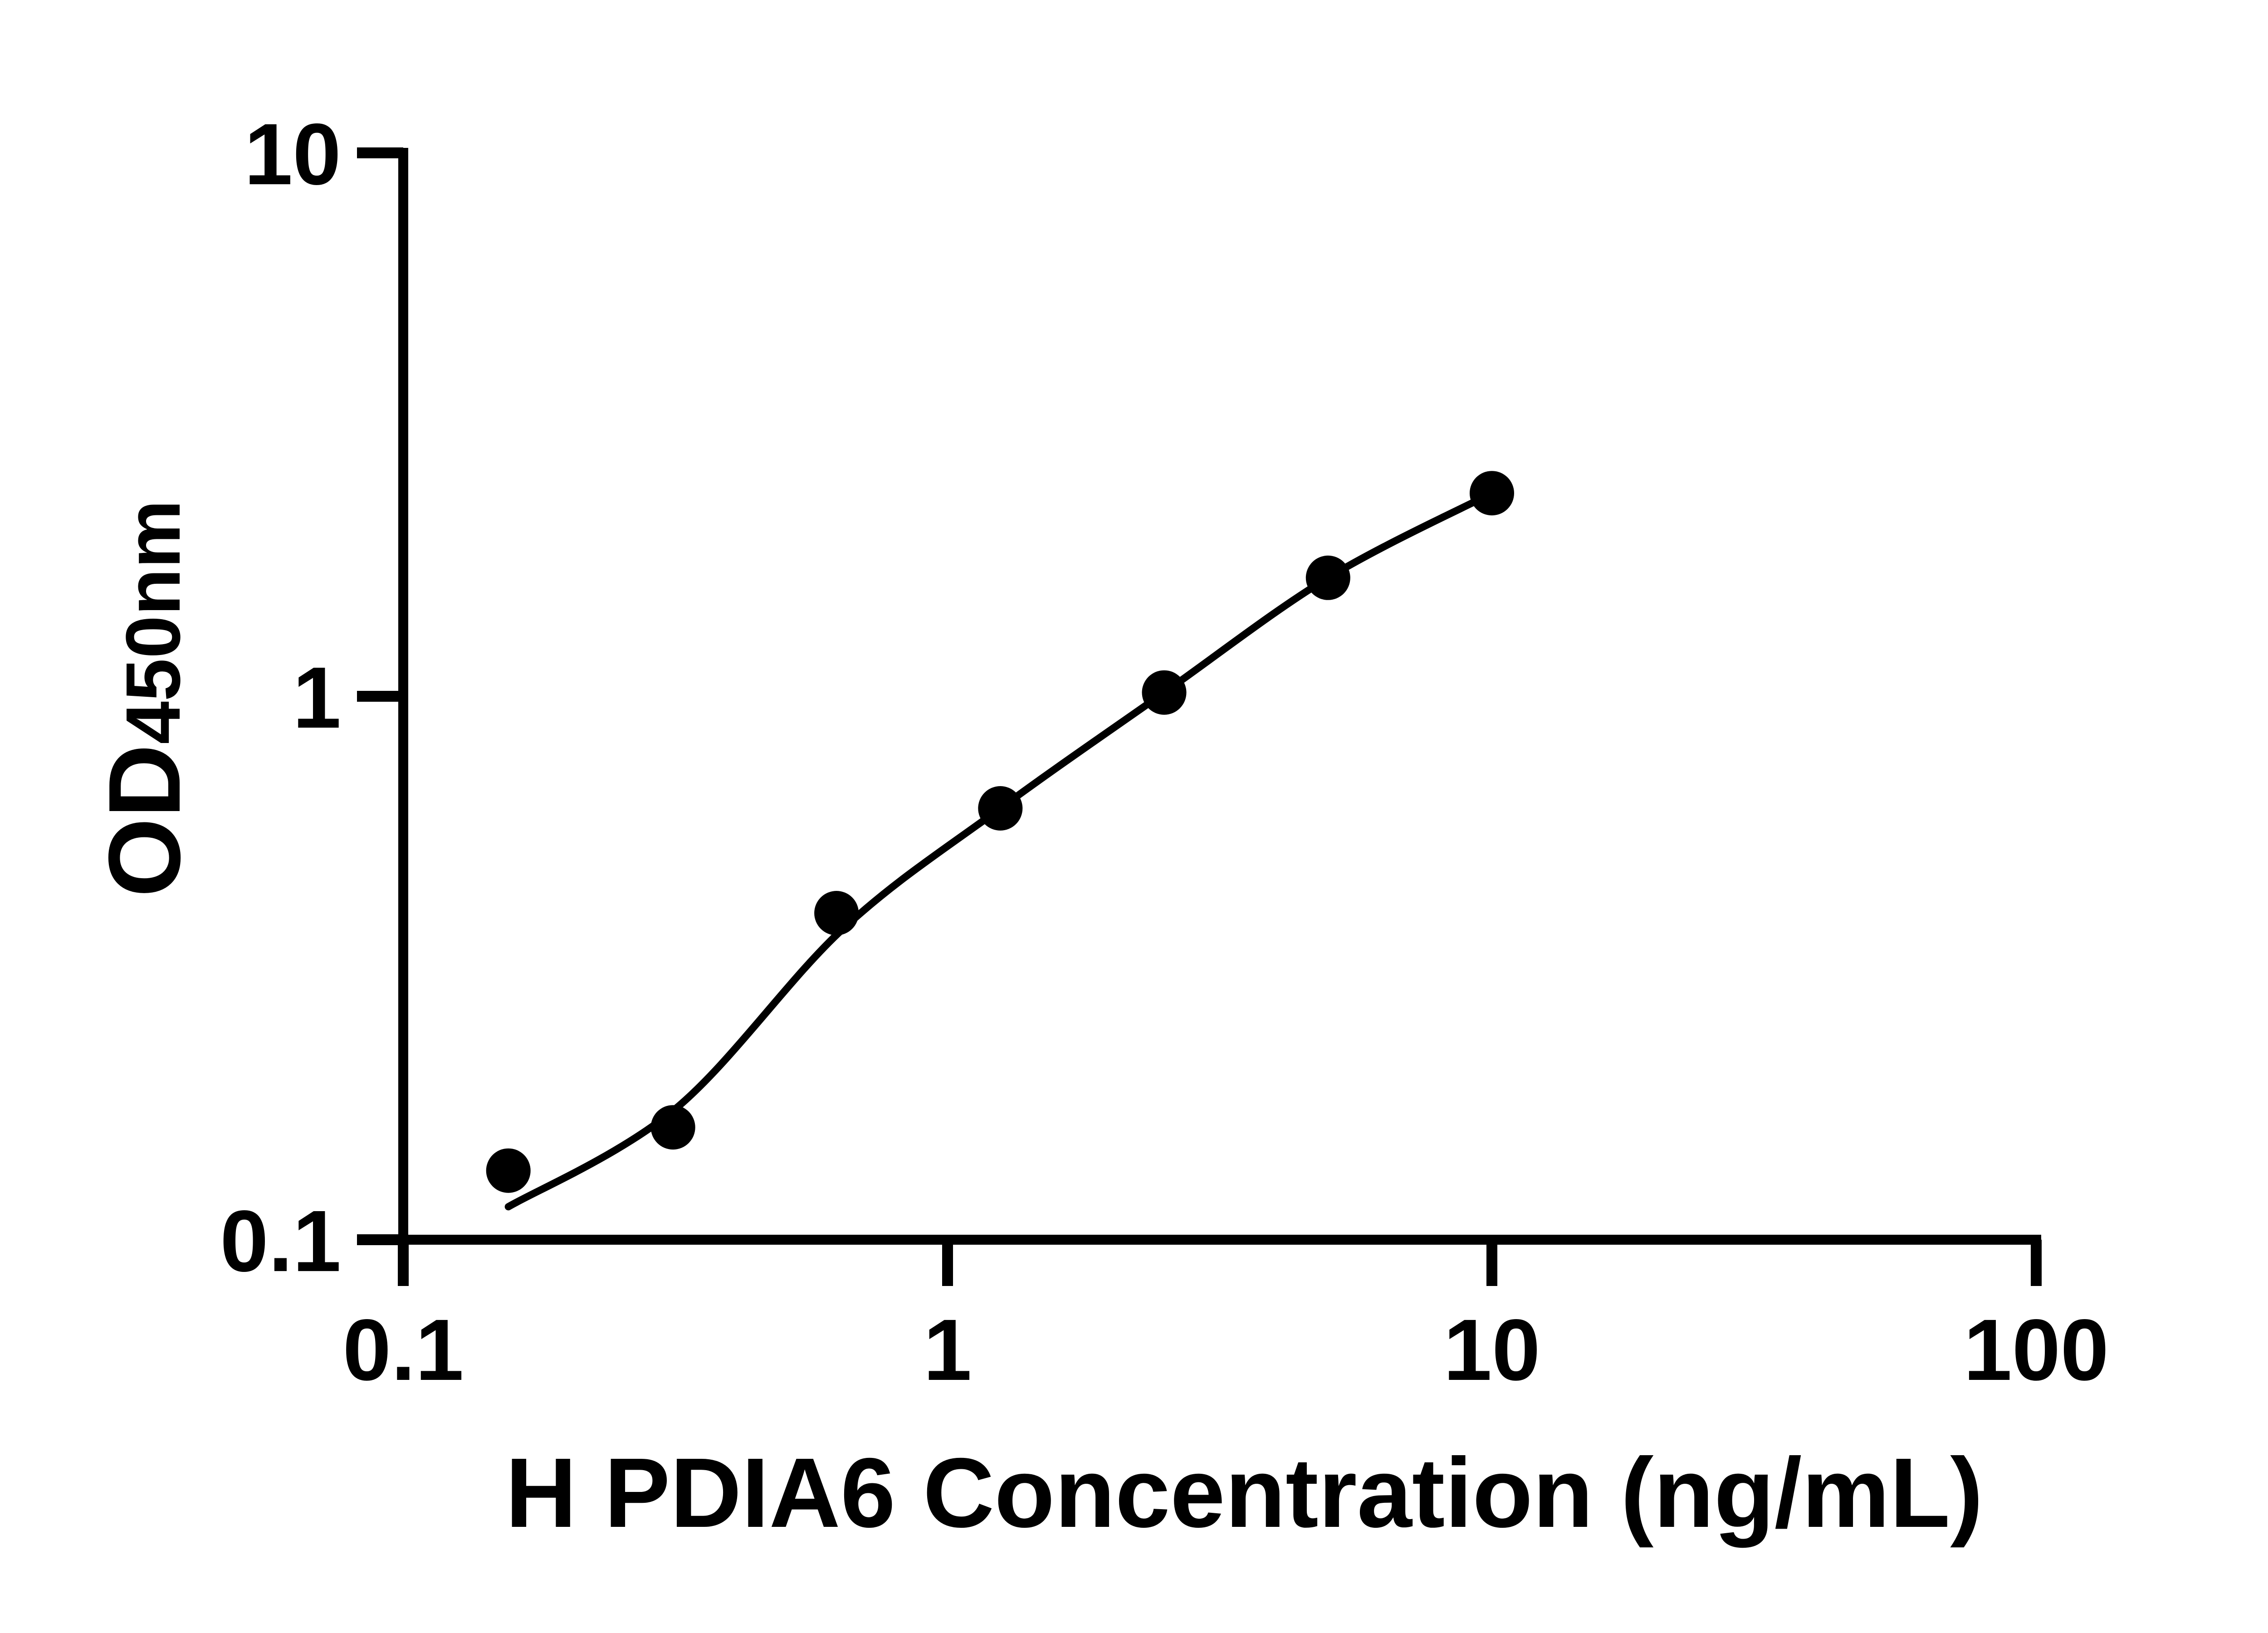 This screenshot has width=2268, height=1633. I want to click on y-axis-ticks: 0.1 1 10, so click(311, 697).